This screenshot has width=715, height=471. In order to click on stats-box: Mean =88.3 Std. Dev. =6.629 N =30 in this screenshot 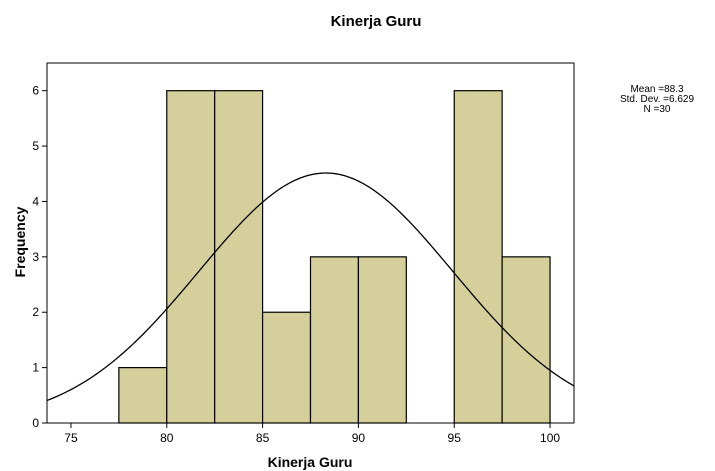, I will do `click(657, 99)`.